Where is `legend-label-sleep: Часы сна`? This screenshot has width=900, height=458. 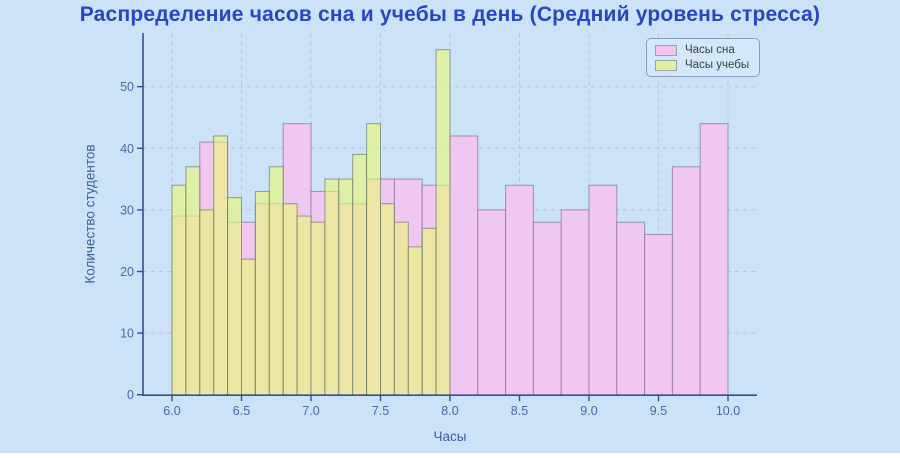 legend-label-sleep: Часы сна is located at coordinates (710, 50).